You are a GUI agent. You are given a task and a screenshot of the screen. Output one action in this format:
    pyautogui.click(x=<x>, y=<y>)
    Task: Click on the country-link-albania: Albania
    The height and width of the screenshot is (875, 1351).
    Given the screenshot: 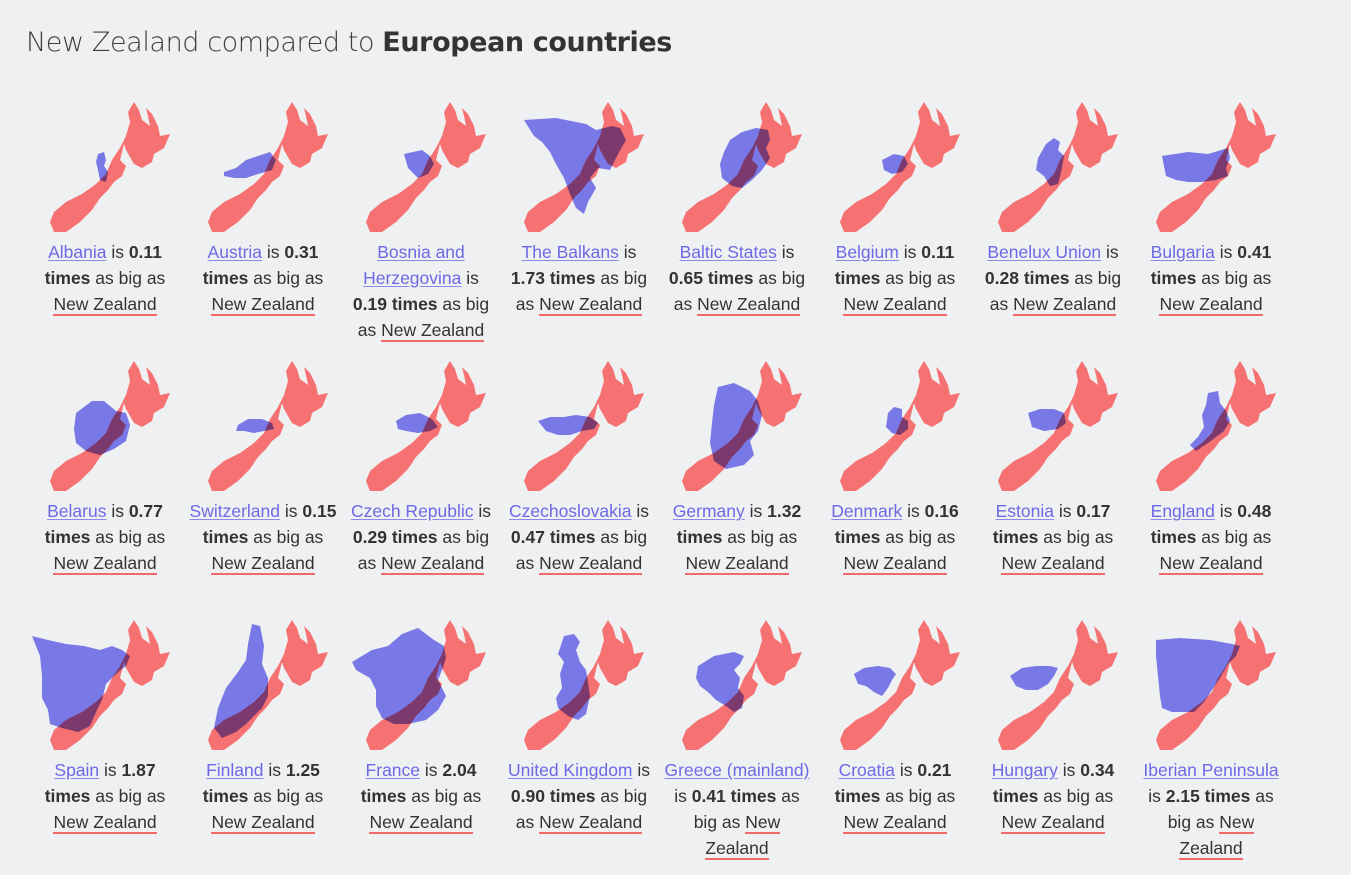 What is the action you would take?
    pyautogui.click(x=77, y=252)
    